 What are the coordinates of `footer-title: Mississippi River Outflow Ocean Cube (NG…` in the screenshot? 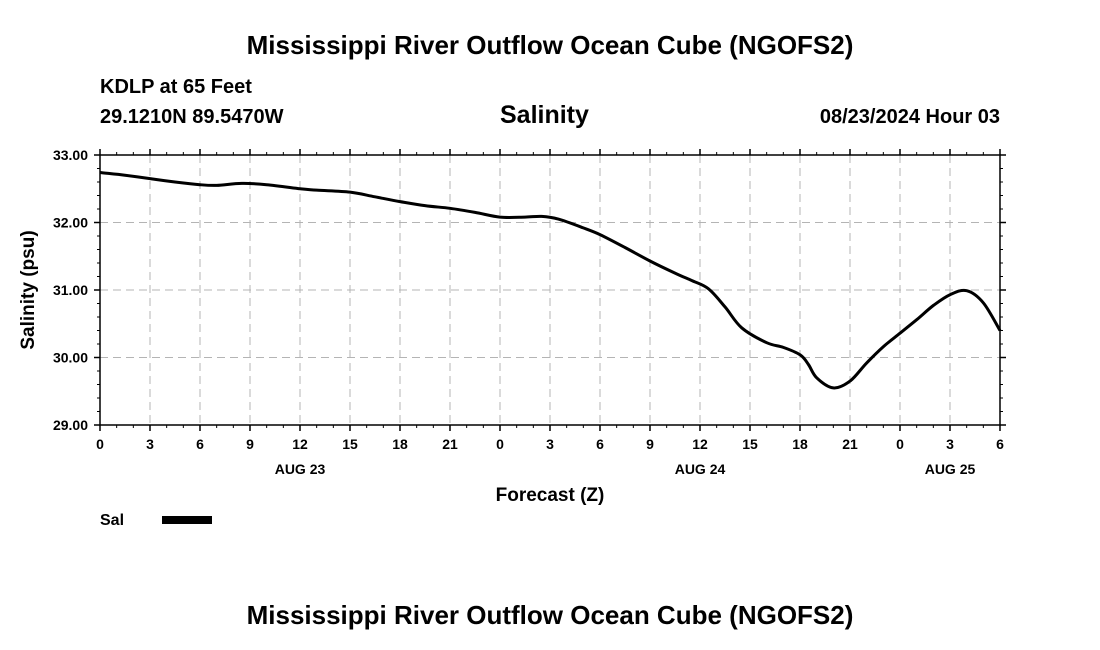 It's located at (550, 615).